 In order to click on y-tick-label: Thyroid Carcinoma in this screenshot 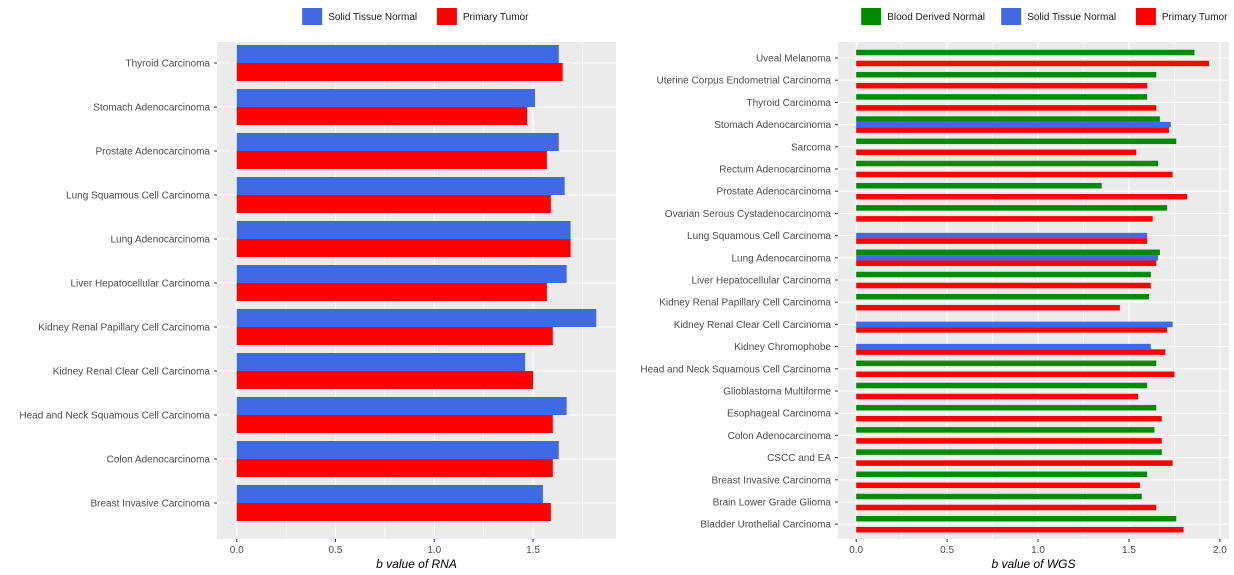, I will do `click(168, 64)`.